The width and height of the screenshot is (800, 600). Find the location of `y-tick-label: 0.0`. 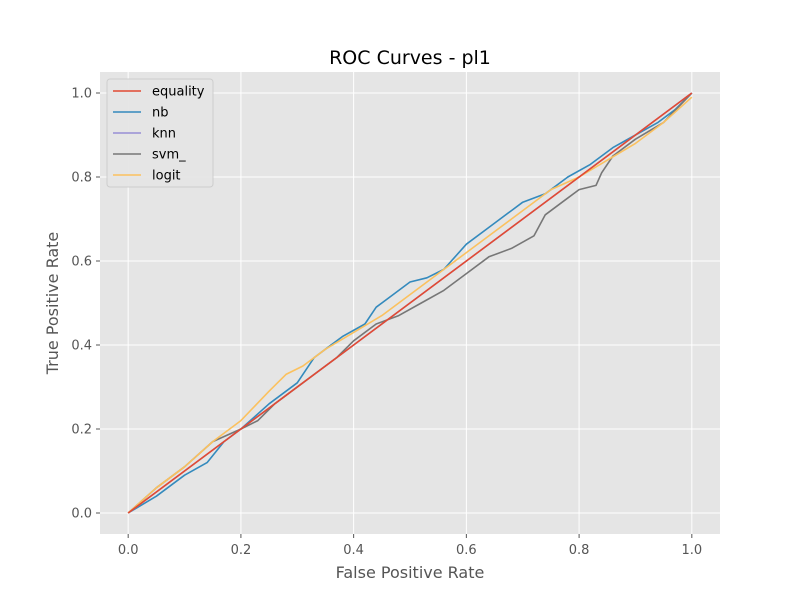

y-tick-label: 0.0 is located at coordinates (81, 514).